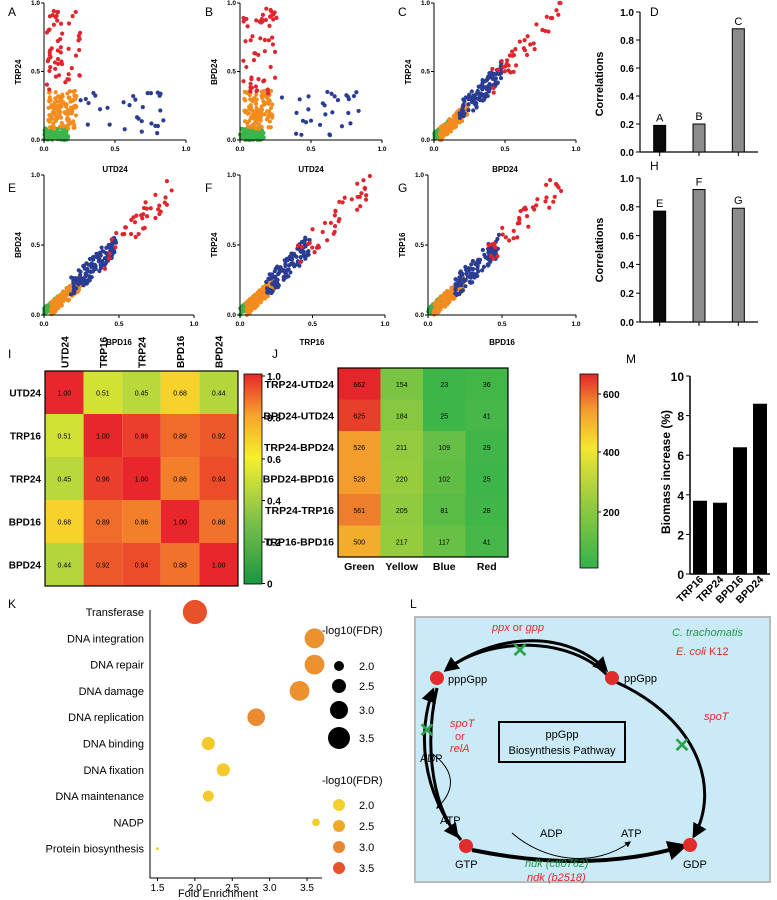 The height and width of the screenshot is (900, 777). Describe the element at coordinates (659, 204) in the screenshot. I see `bar-chart-bar-label: E` at that location.